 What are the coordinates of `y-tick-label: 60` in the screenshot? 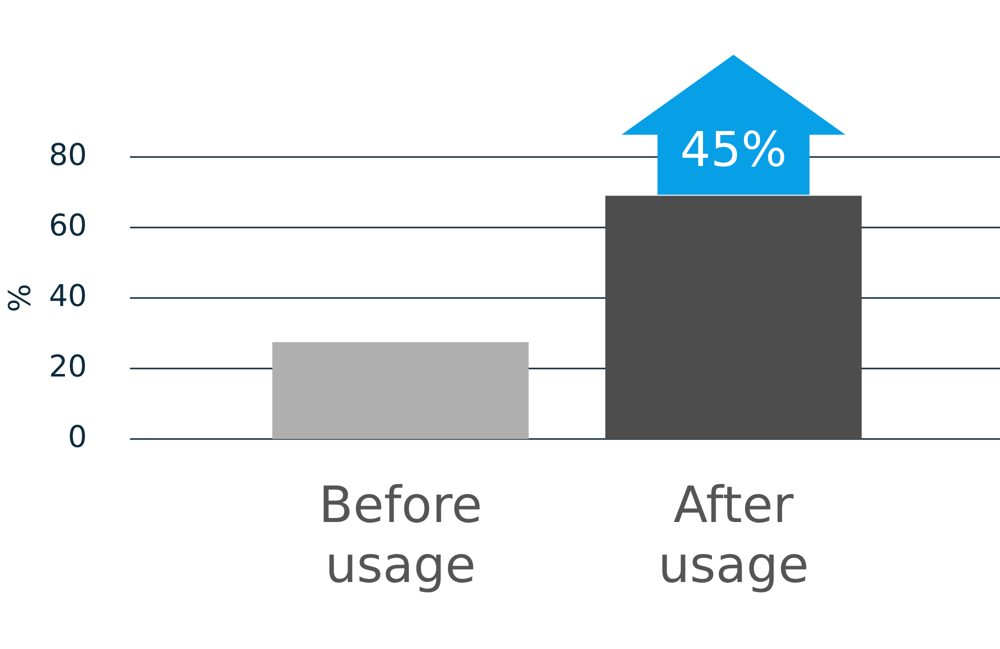 It's located at (67, 226).